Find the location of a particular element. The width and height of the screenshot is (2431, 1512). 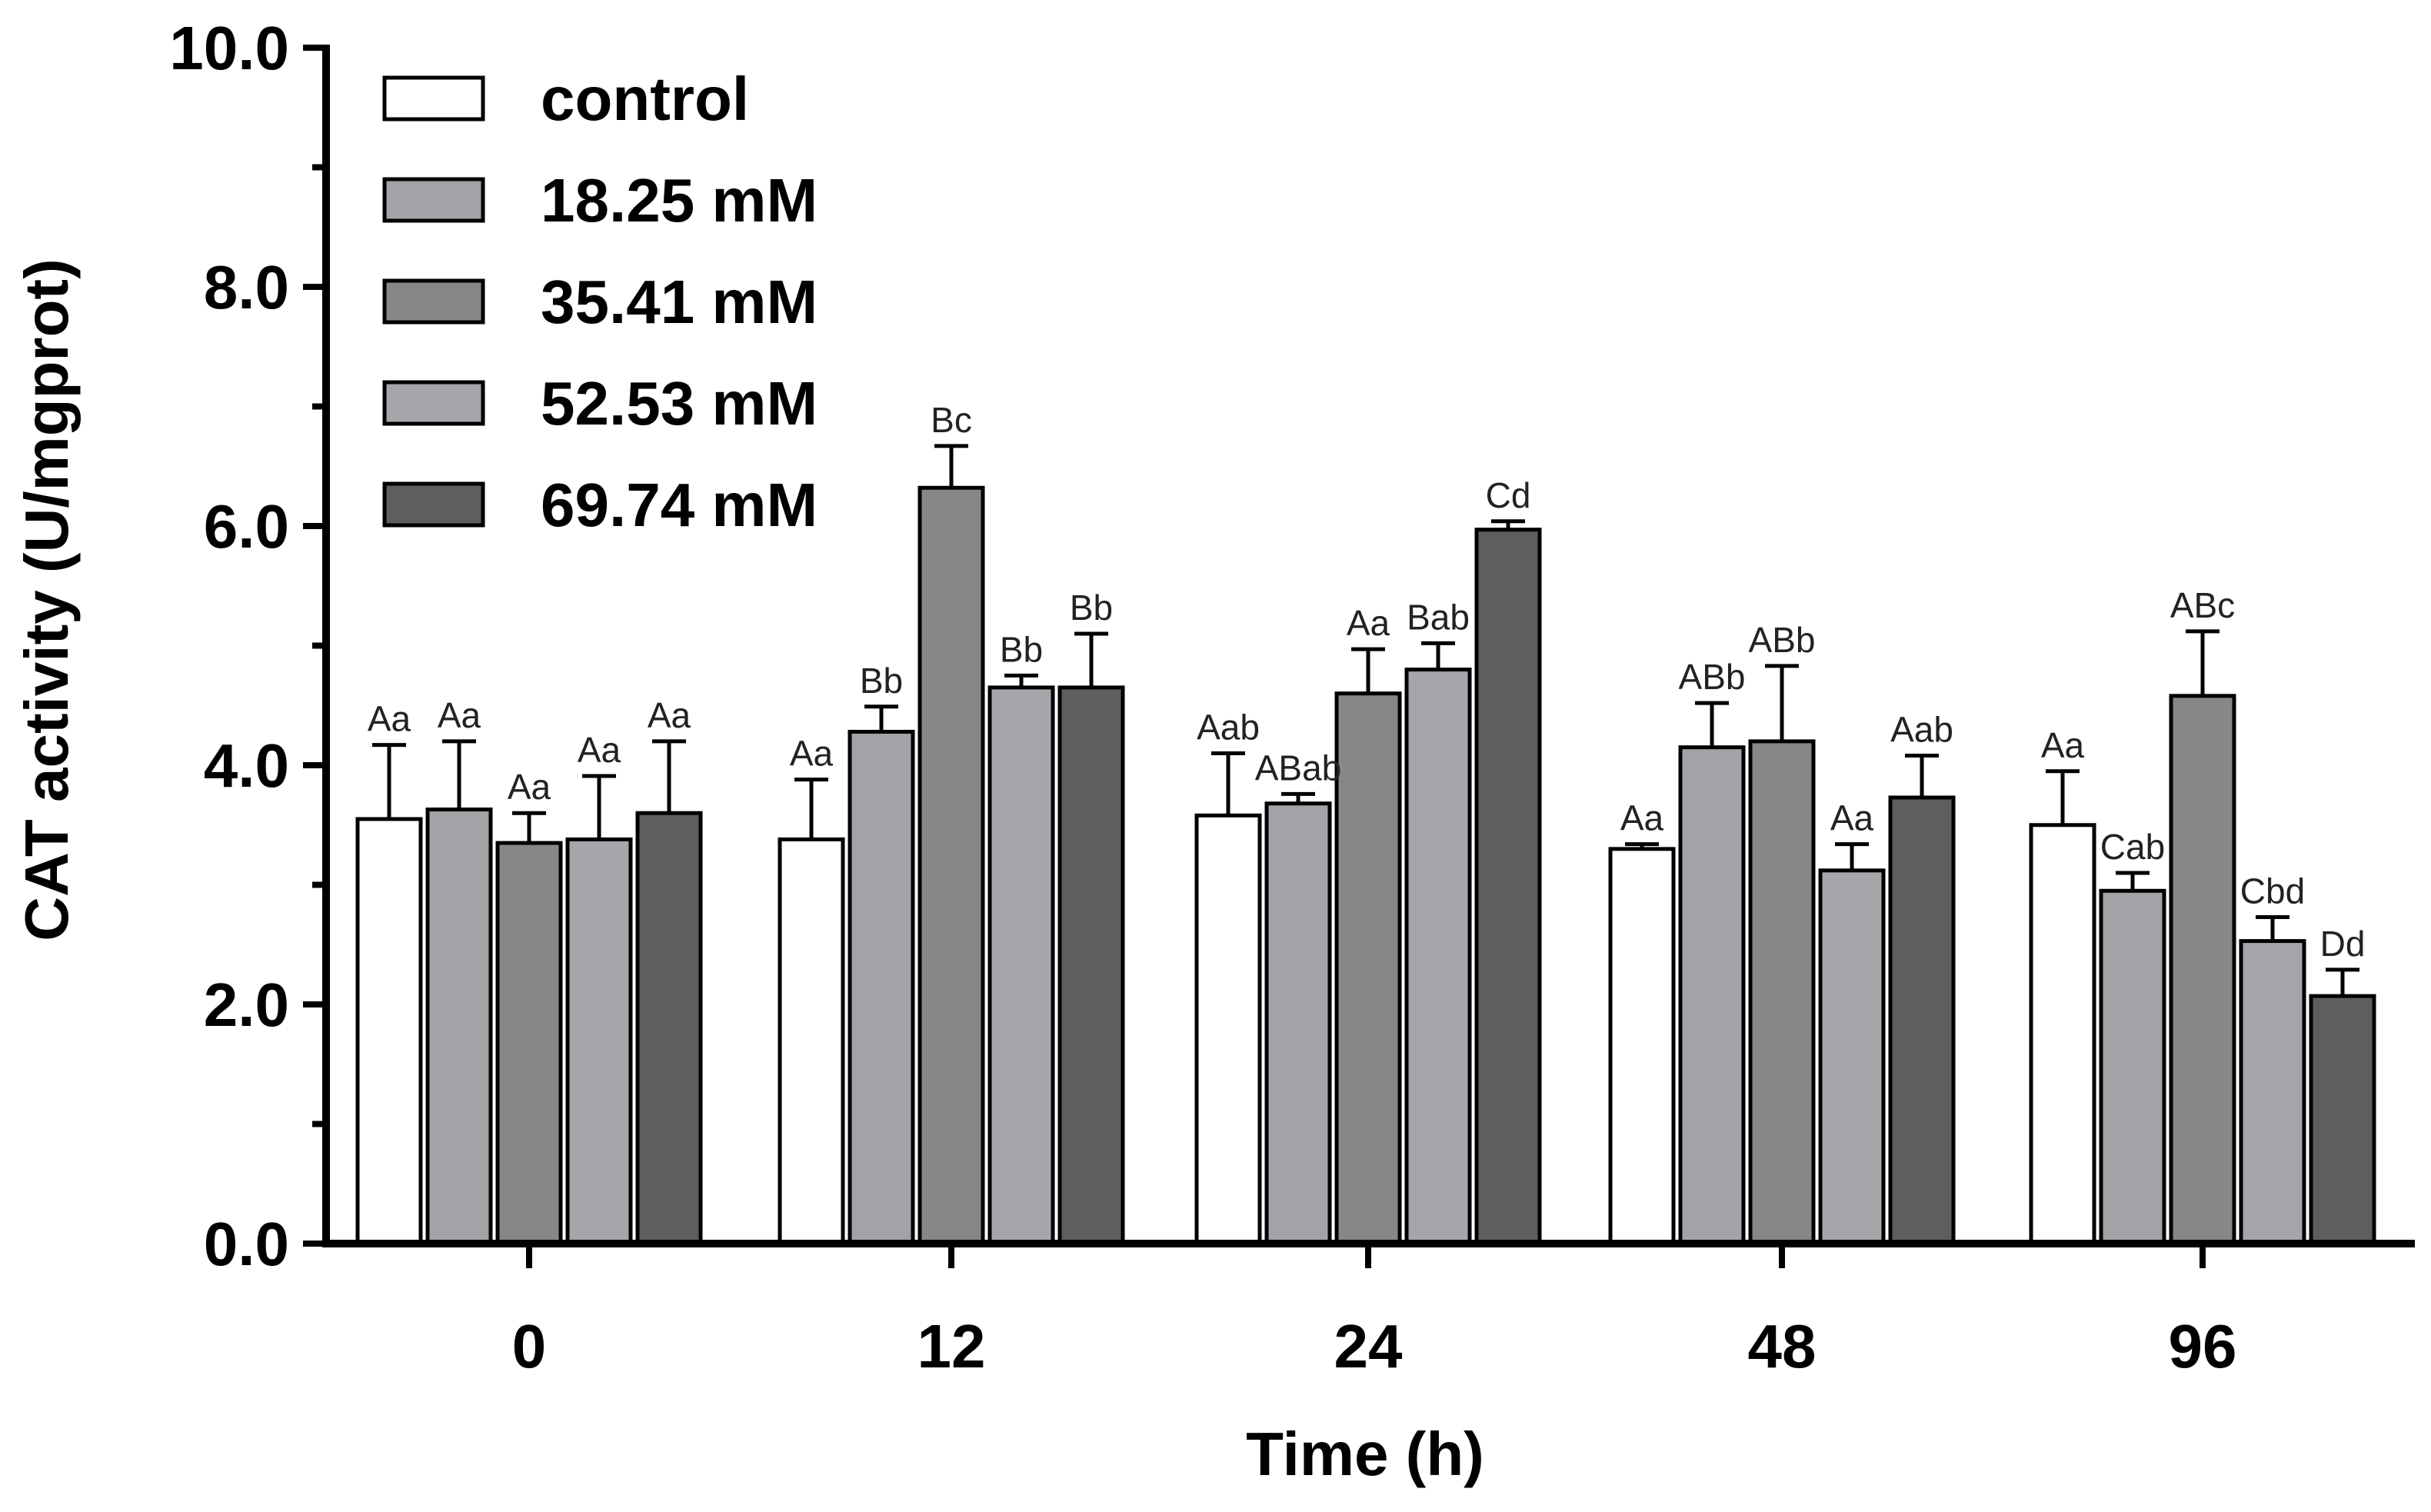

bar-label: Dd is located at coordinates (2343, 944).